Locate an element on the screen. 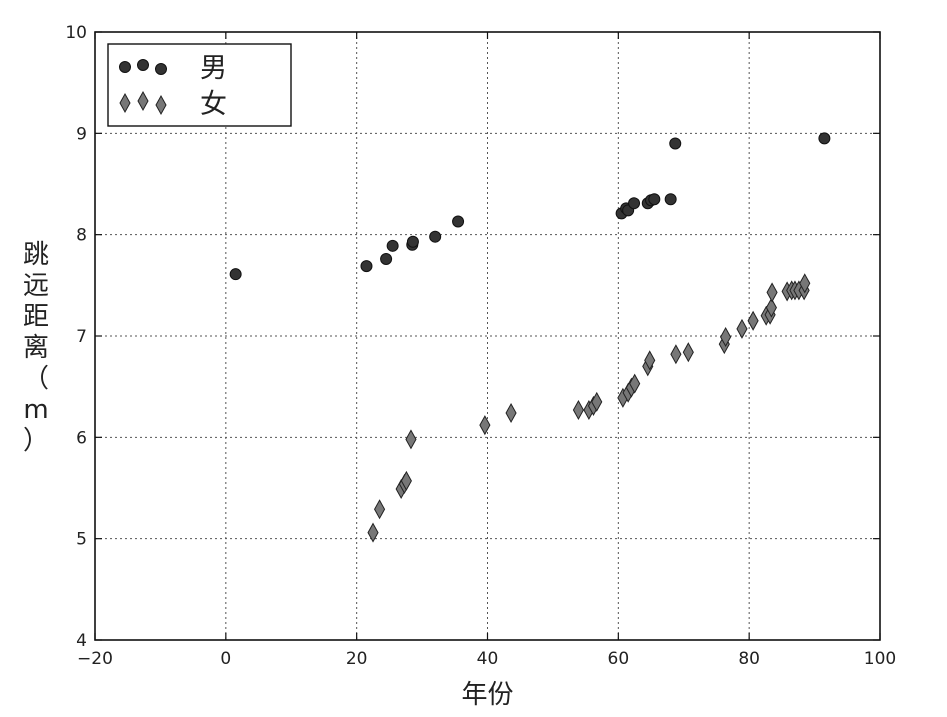 The width and height of the screenshot is (947, 717). y-axis-title-char: ） is located at coordinates (36, 441).